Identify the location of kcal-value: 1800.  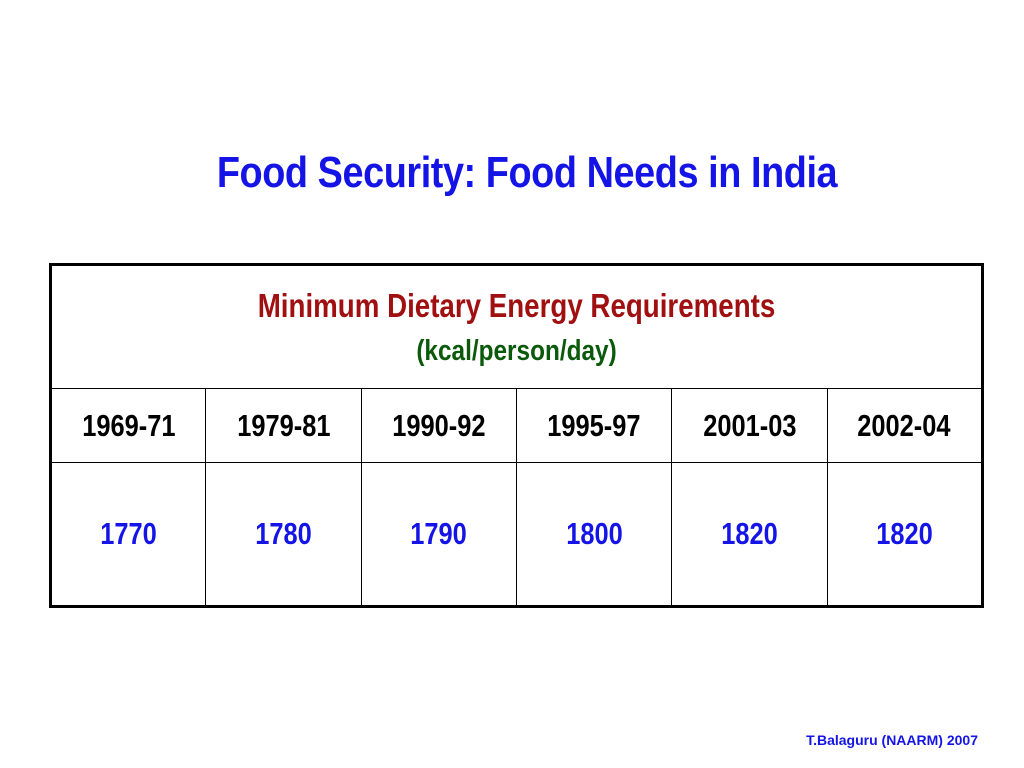
(594, 533).